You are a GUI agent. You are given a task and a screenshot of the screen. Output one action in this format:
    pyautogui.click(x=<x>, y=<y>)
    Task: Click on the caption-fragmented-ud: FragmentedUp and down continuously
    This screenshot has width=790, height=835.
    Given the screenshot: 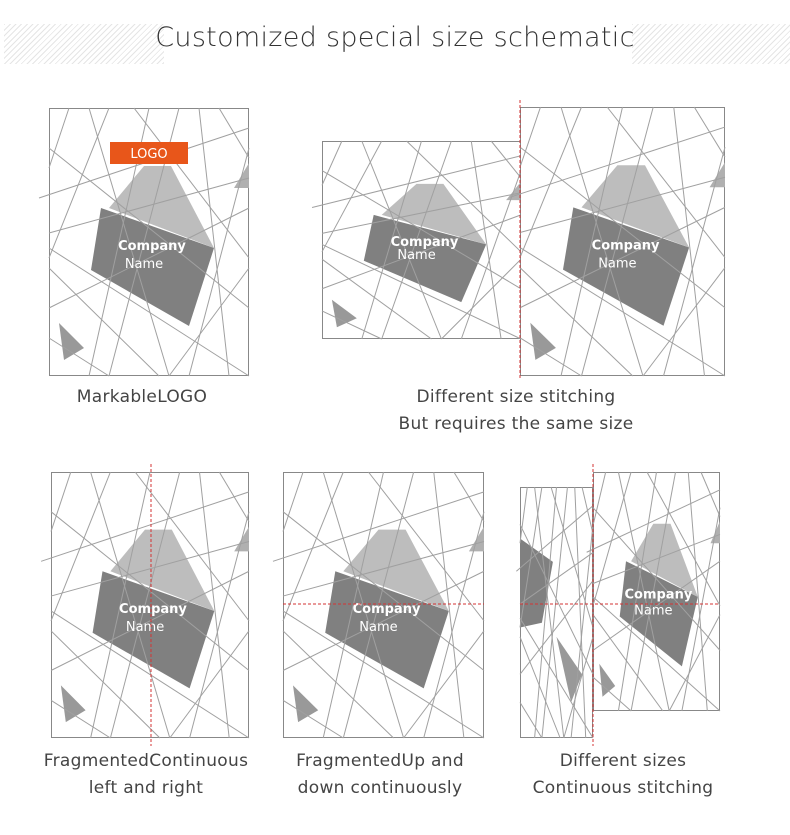 What is the action you would take?
    pyautogui.click(x=380, y=775)
    